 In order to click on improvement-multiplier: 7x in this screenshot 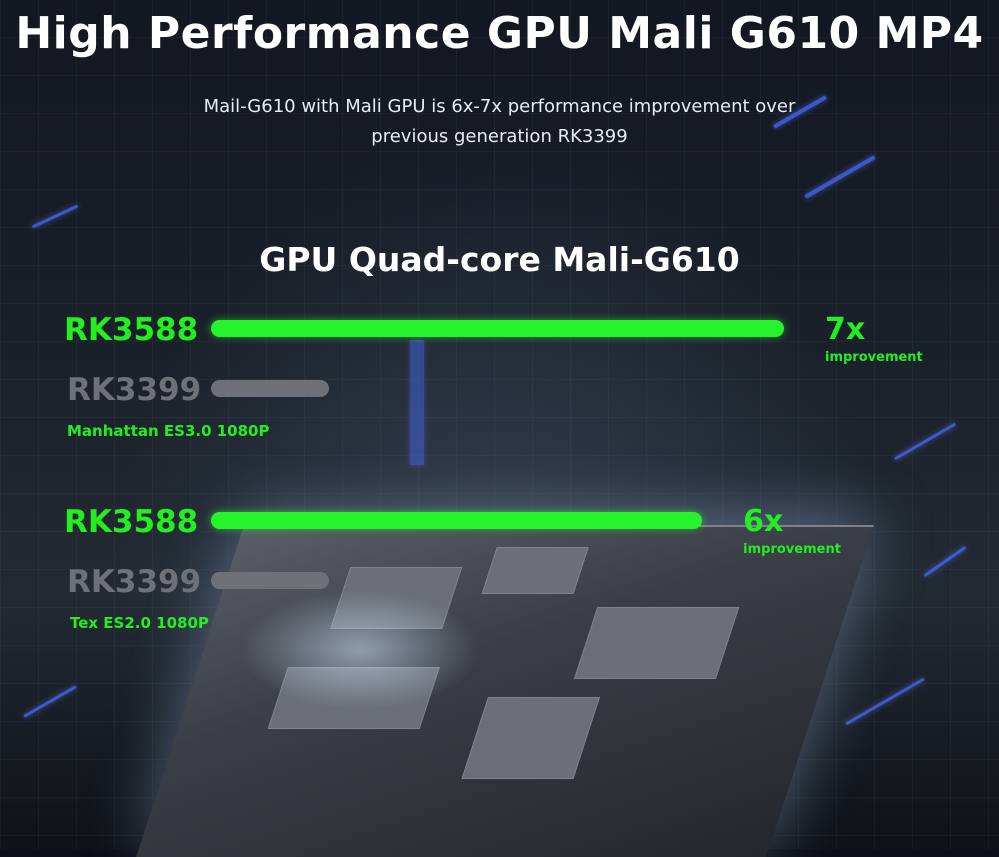, I will do `click(845, 329)`.